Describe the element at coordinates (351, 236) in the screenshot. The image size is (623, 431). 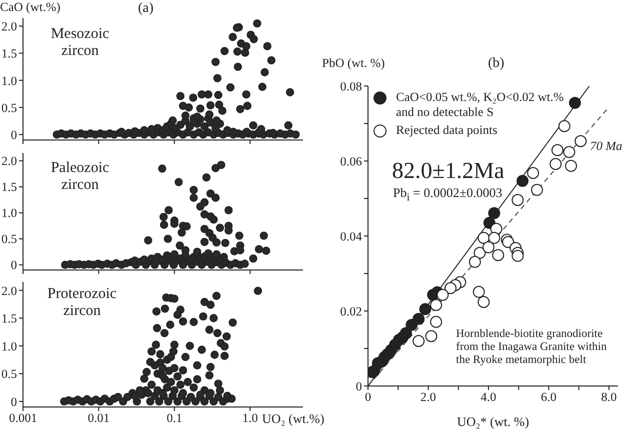
I see `y-tick-label: 0.04` at that location.